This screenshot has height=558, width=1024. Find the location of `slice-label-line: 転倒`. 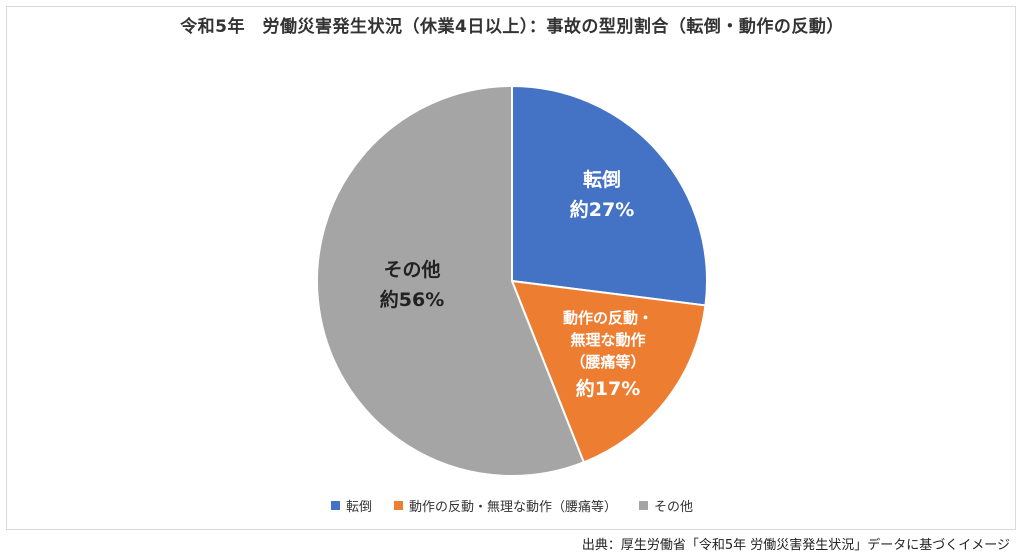

slice-label-line: 転倒 is located at coordinates (602, 179).